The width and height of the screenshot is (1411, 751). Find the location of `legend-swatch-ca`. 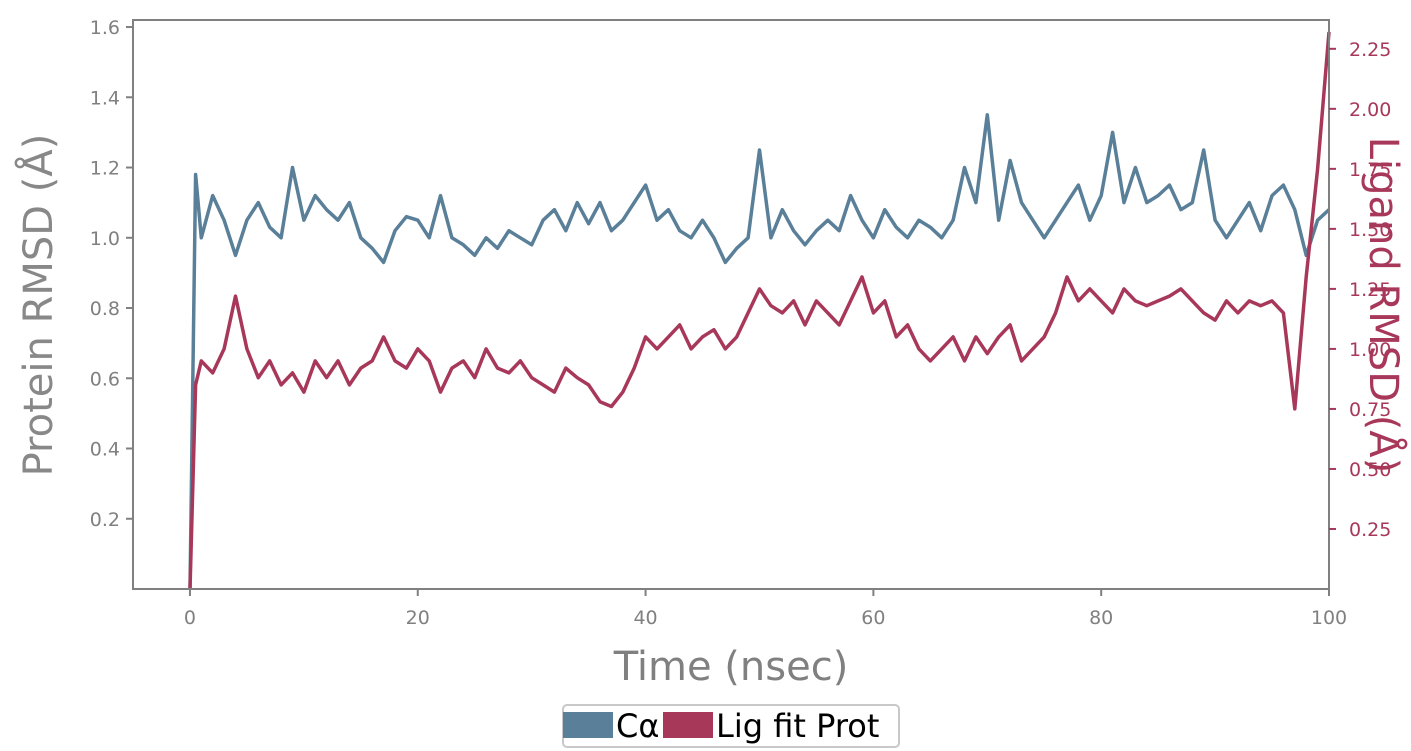

legend-swatch-ca is located at coordinates (588, 725).